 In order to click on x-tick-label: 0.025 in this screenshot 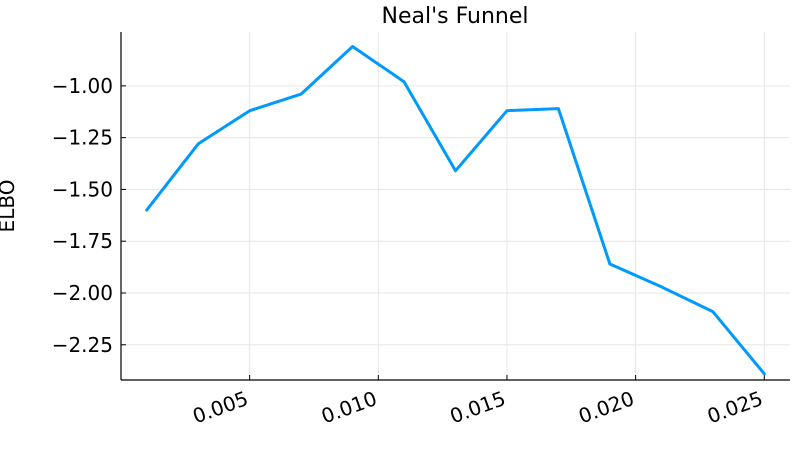, I will do `click(735, 407)`.